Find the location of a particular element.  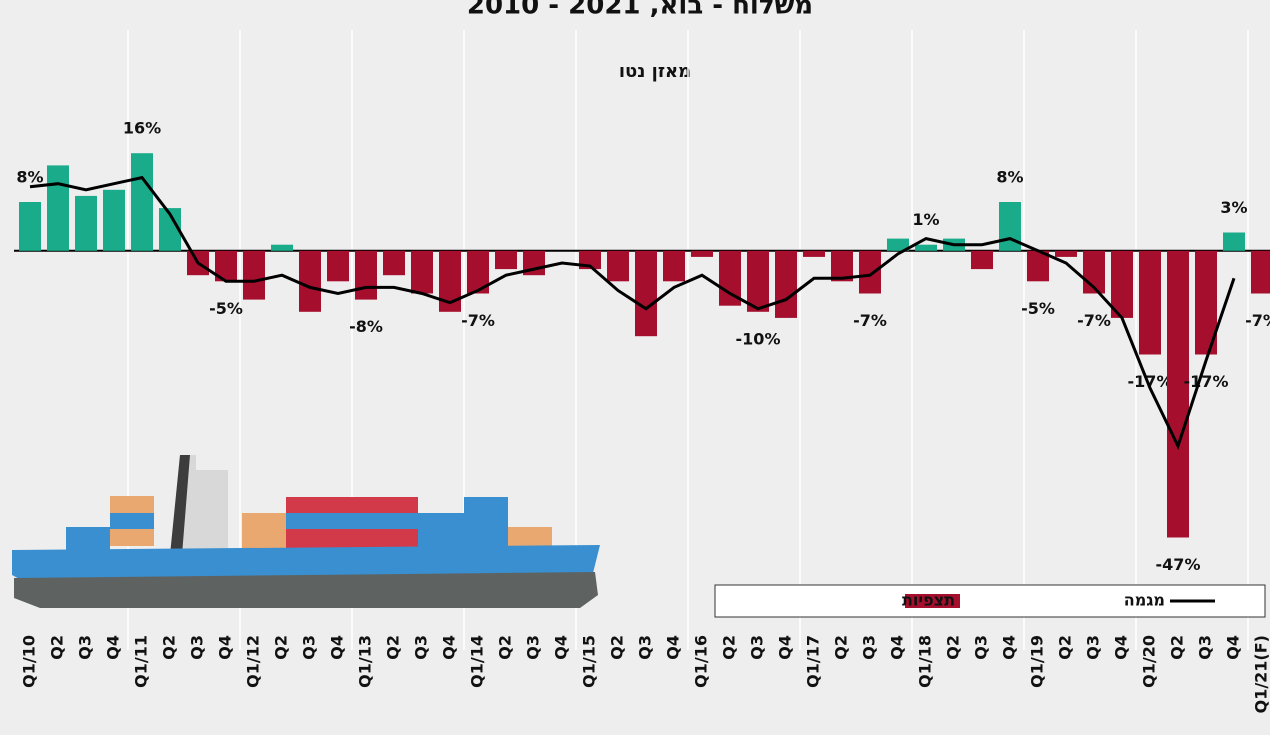

x-tick-label: Q1/12 is located at coordinates (253, 661).